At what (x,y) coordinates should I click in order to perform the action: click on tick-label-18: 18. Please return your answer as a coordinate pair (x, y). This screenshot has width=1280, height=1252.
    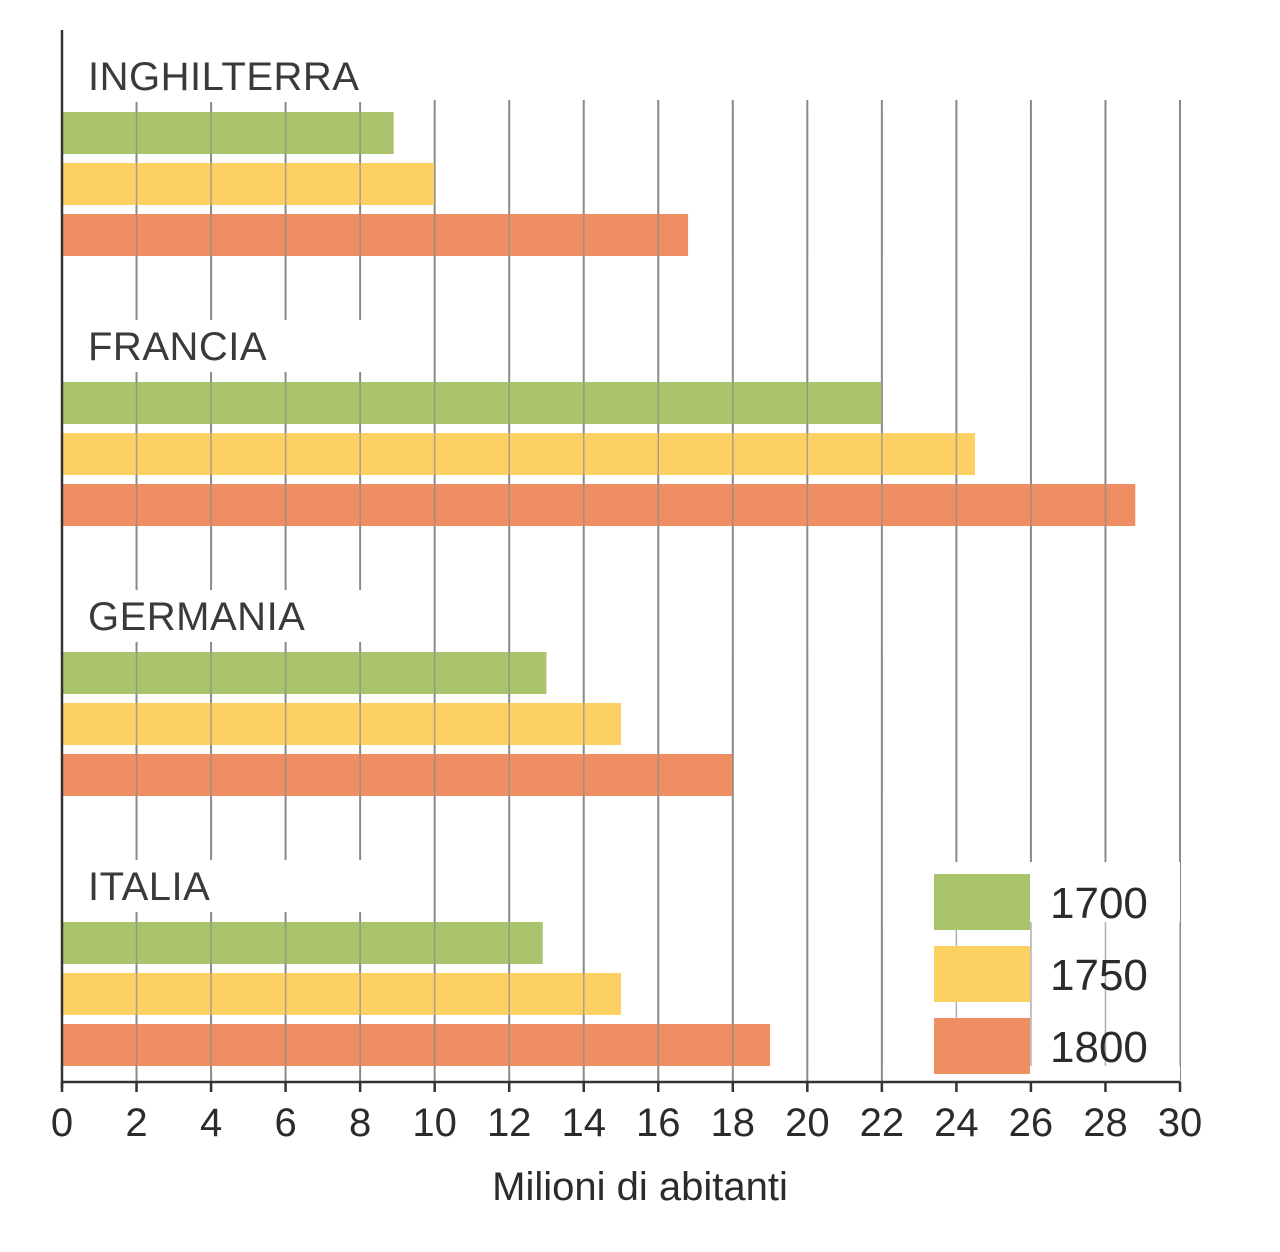
    Looking at the image, I should click on (733, 1123).